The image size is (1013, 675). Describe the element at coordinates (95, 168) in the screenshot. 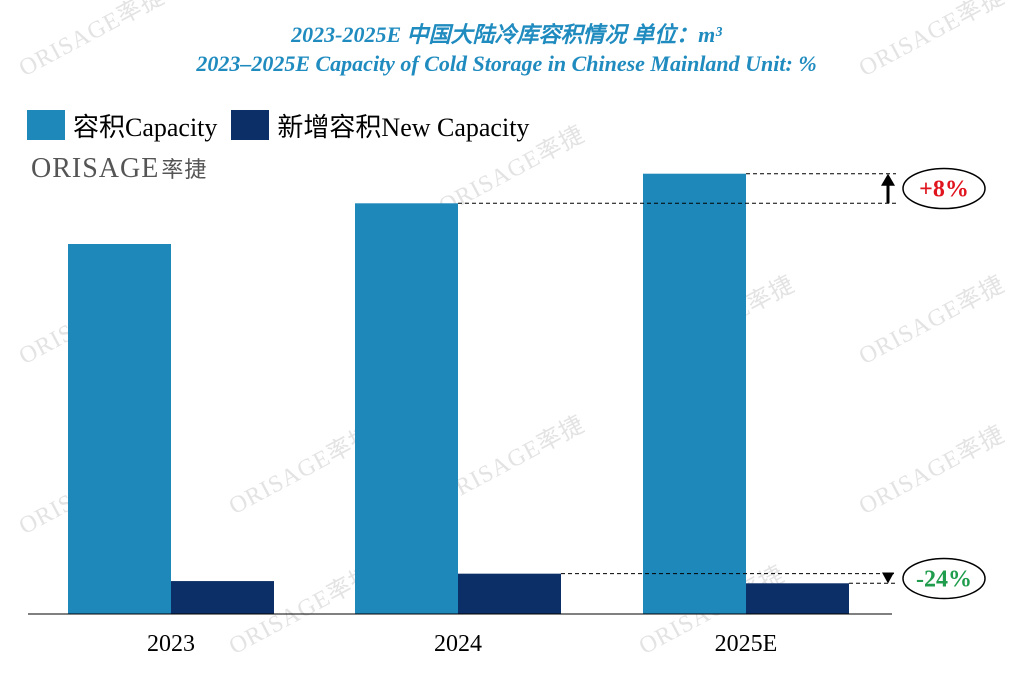

I see `logo-text: ORISAGE` at that location.